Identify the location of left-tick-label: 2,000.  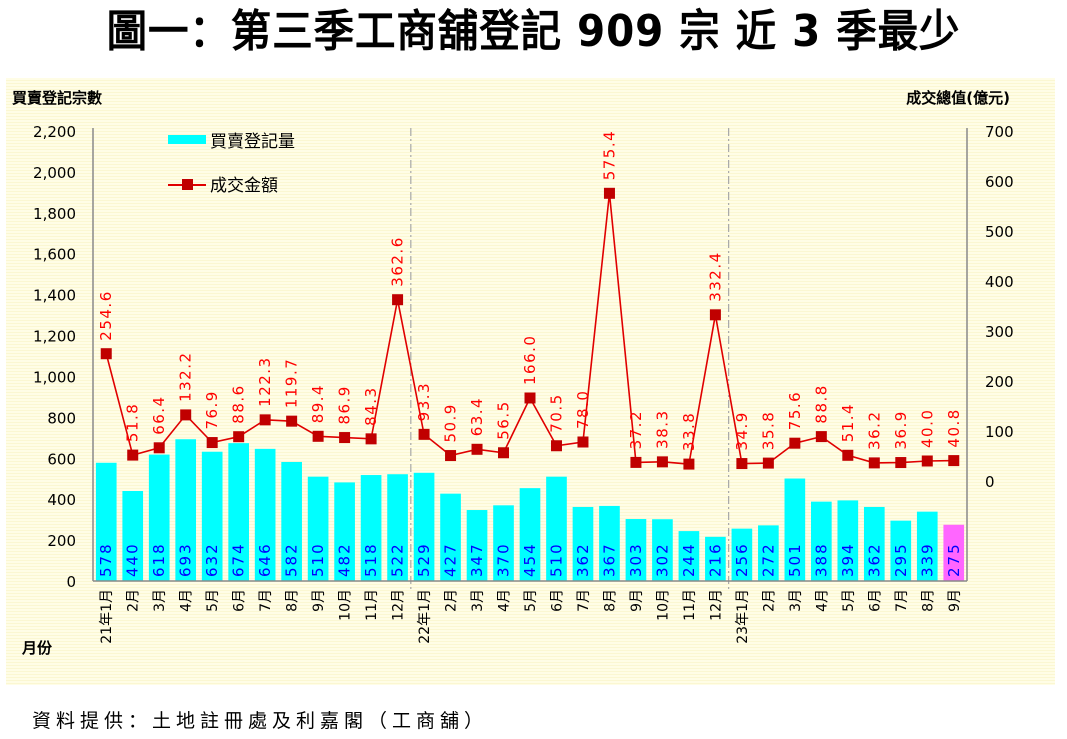
(54, 173).